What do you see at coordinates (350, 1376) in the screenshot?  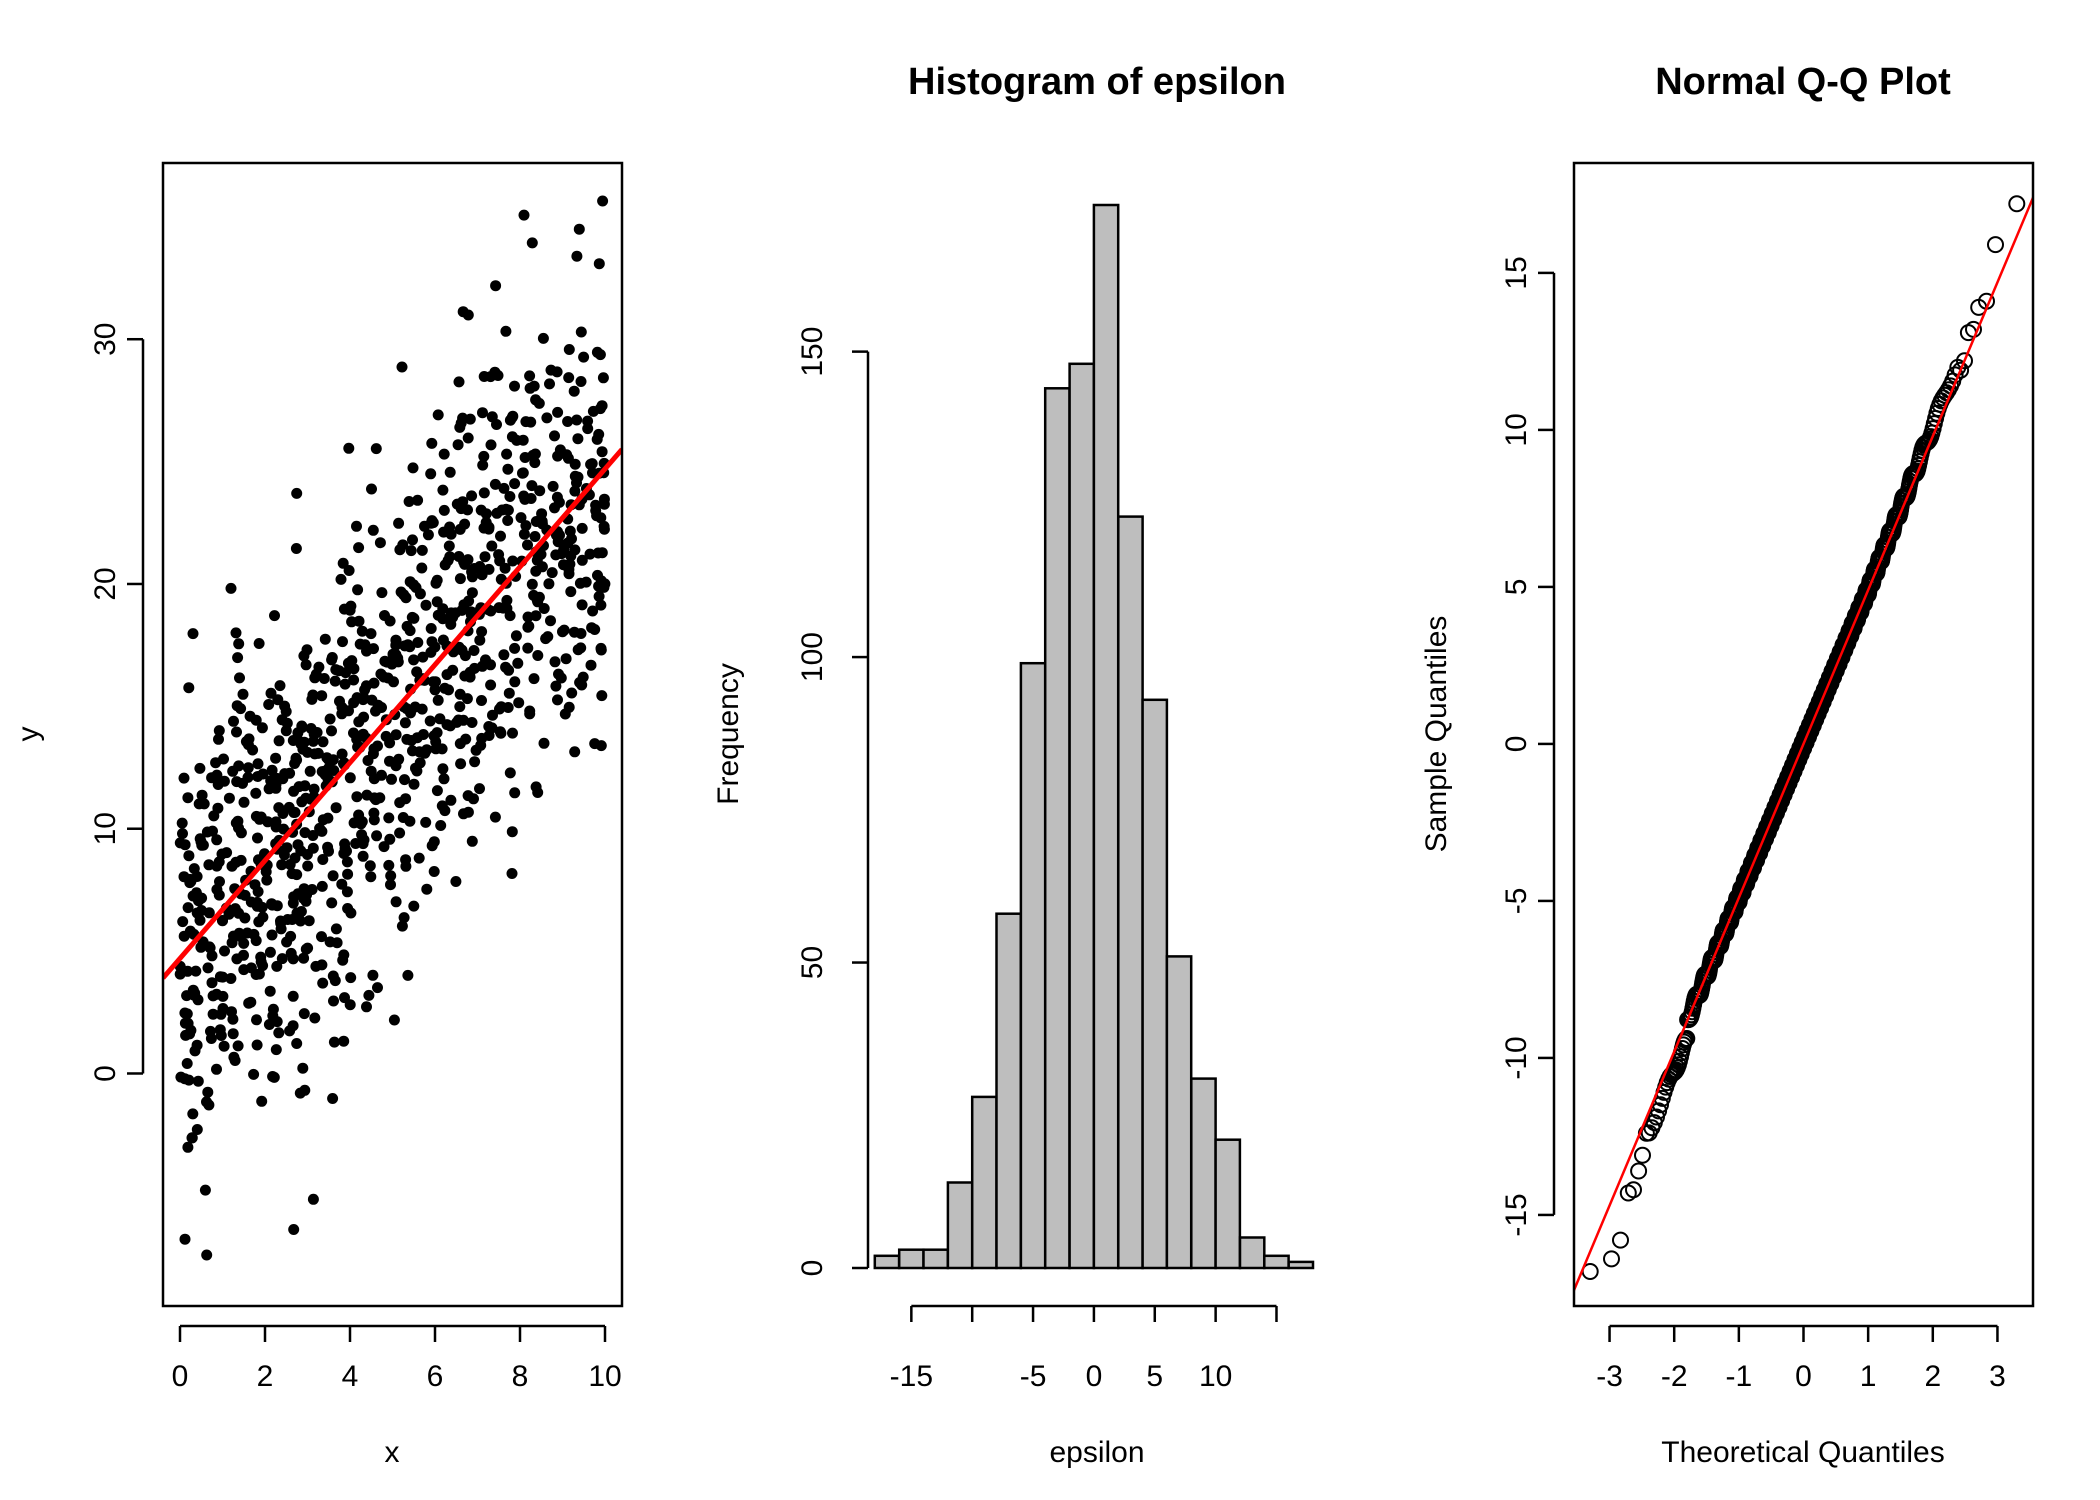 I see `x-tick-label: 4` at bounding box center [350, 1376].